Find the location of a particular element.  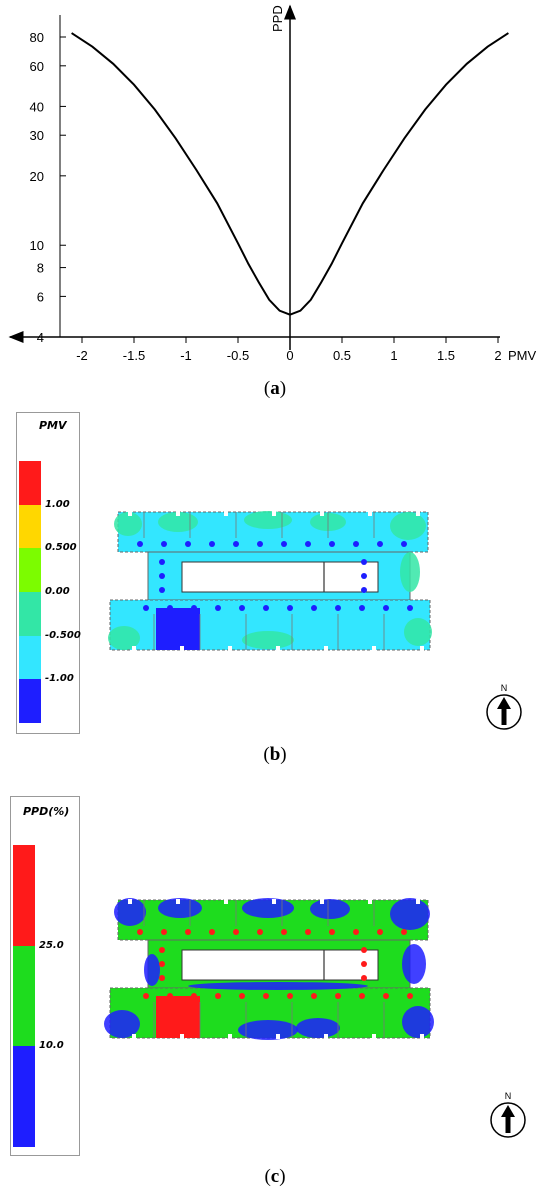

y-tick-label: 40 is located at coordinates (37, 106).